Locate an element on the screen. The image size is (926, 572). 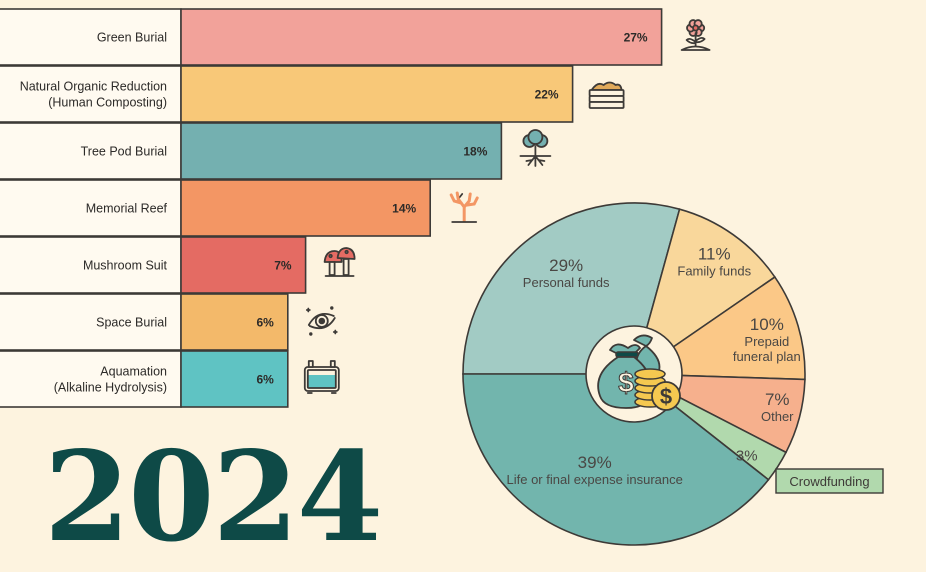
money-bag-coins-icon: $ $ is located at coordinates (639, 372).